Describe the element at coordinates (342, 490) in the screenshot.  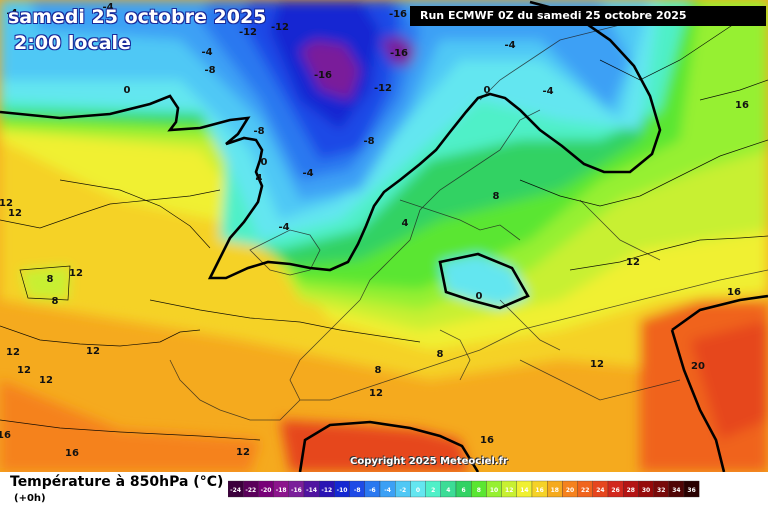
I see `scale-tick-label: -10` at that location.